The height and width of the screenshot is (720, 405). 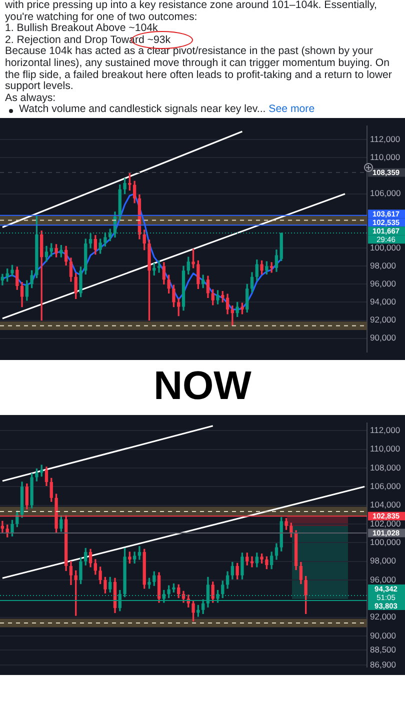 What do you see at coordinates (191, 11) in the screenshot?
I see `text: with price pressing up into a key resistance zone around 101–104k. Essentially, you're watching for one of two outcomes:` at bounding box center [191, 11].